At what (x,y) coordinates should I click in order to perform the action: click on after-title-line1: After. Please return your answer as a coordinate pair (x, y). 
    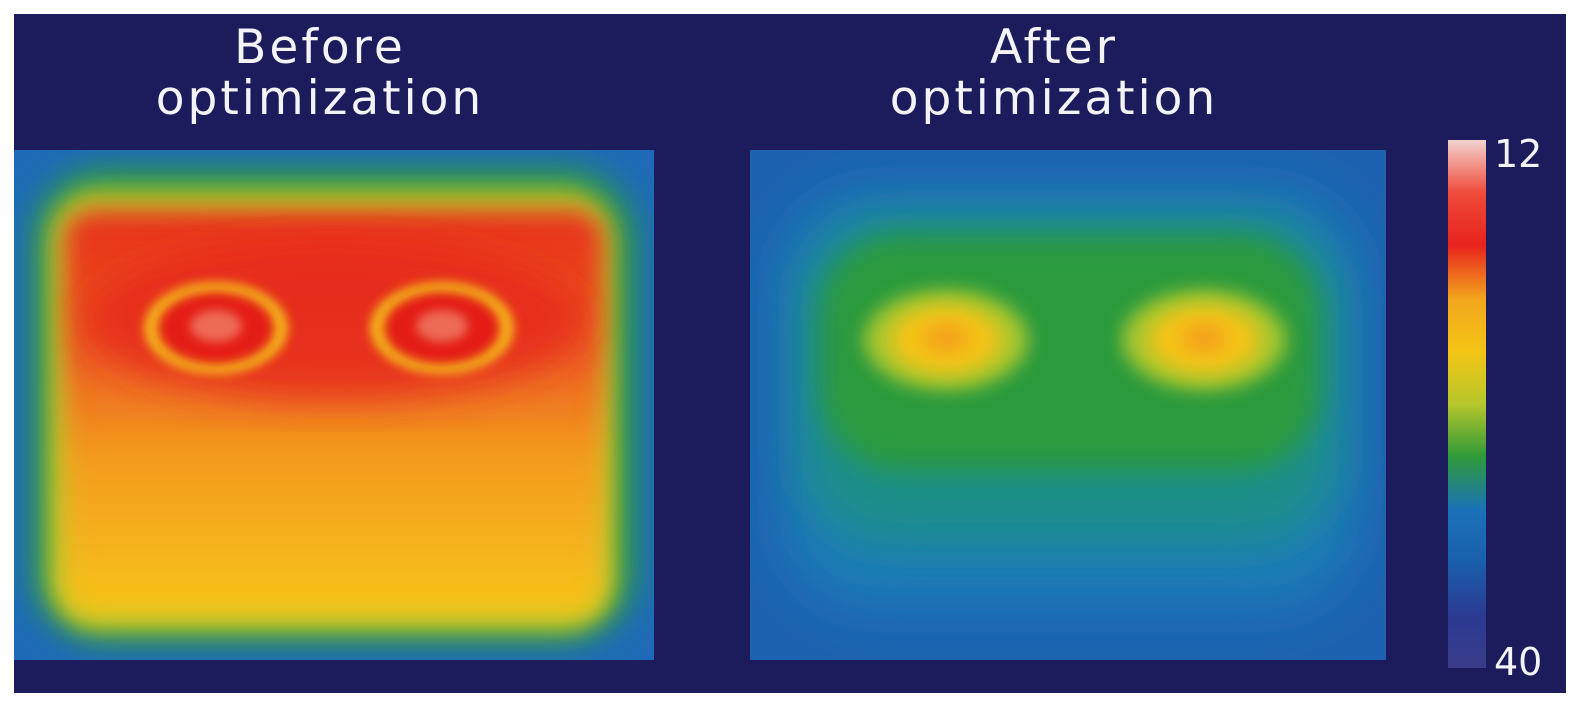
    Looking at the image, I should click on (1054, 47).